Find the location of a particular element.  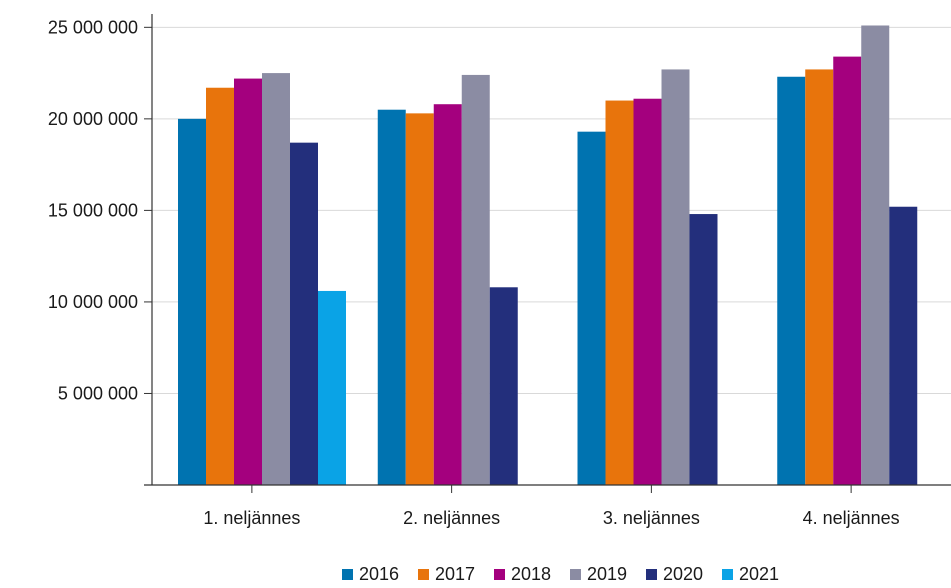

bar-2016-q1 is located at coordinates (192, 301).